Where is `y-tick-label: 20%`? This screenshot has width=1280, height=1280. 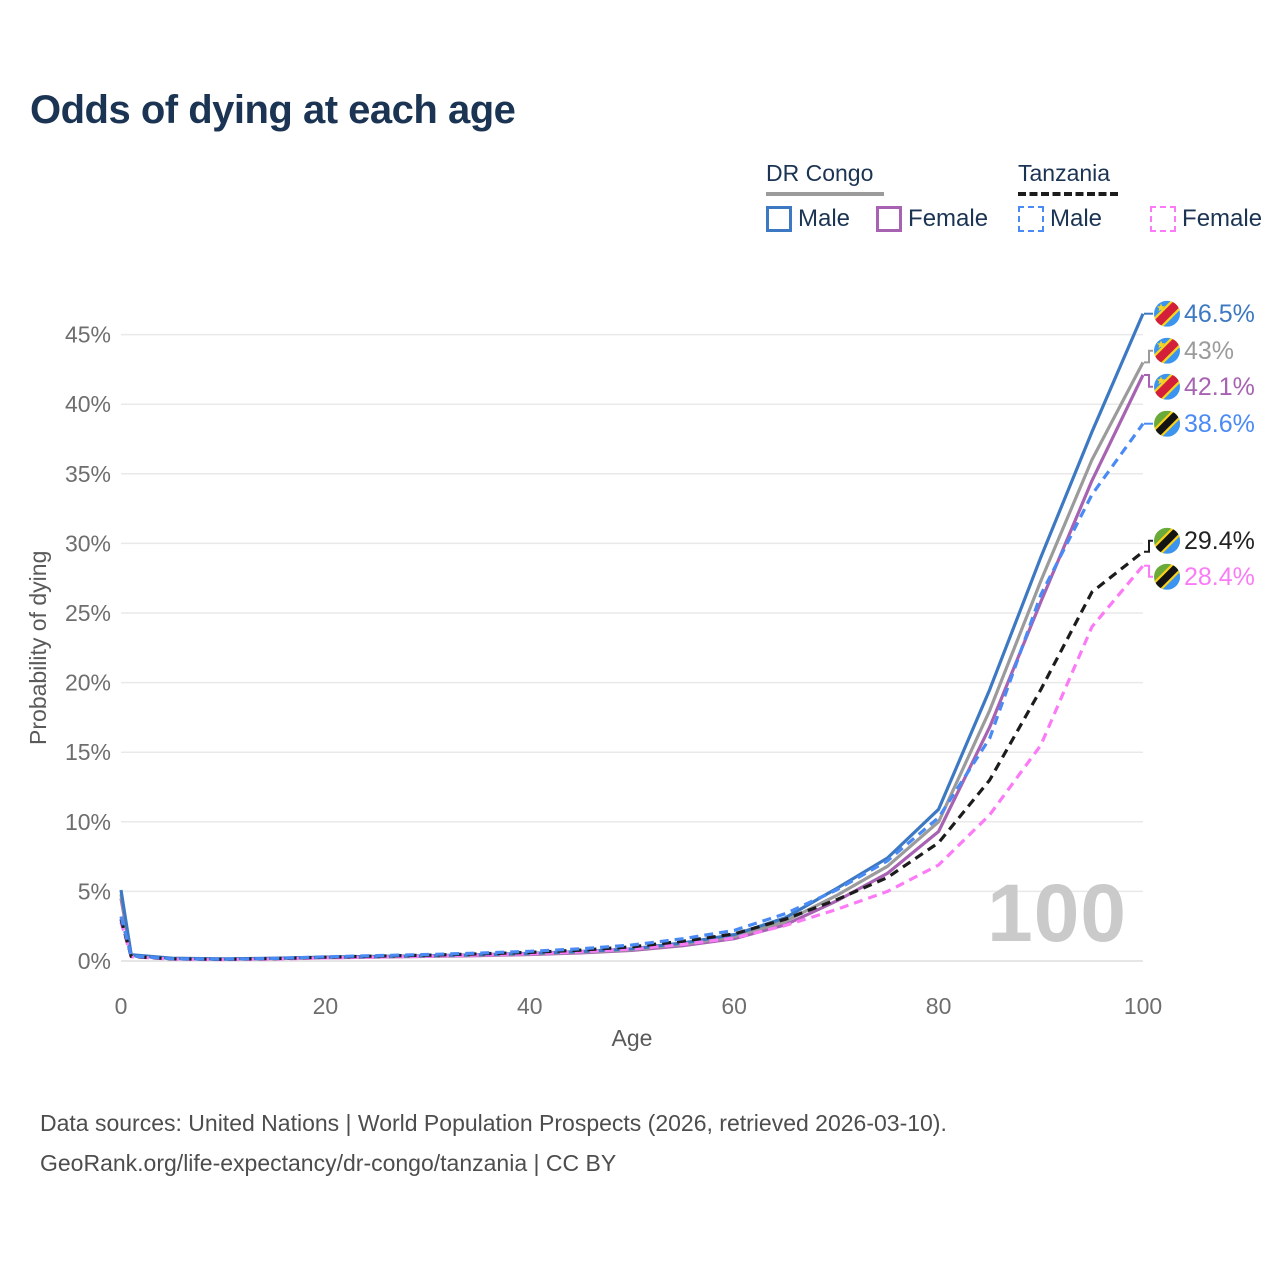 y-tick-label: 20% is located at coordinates (88, 683).